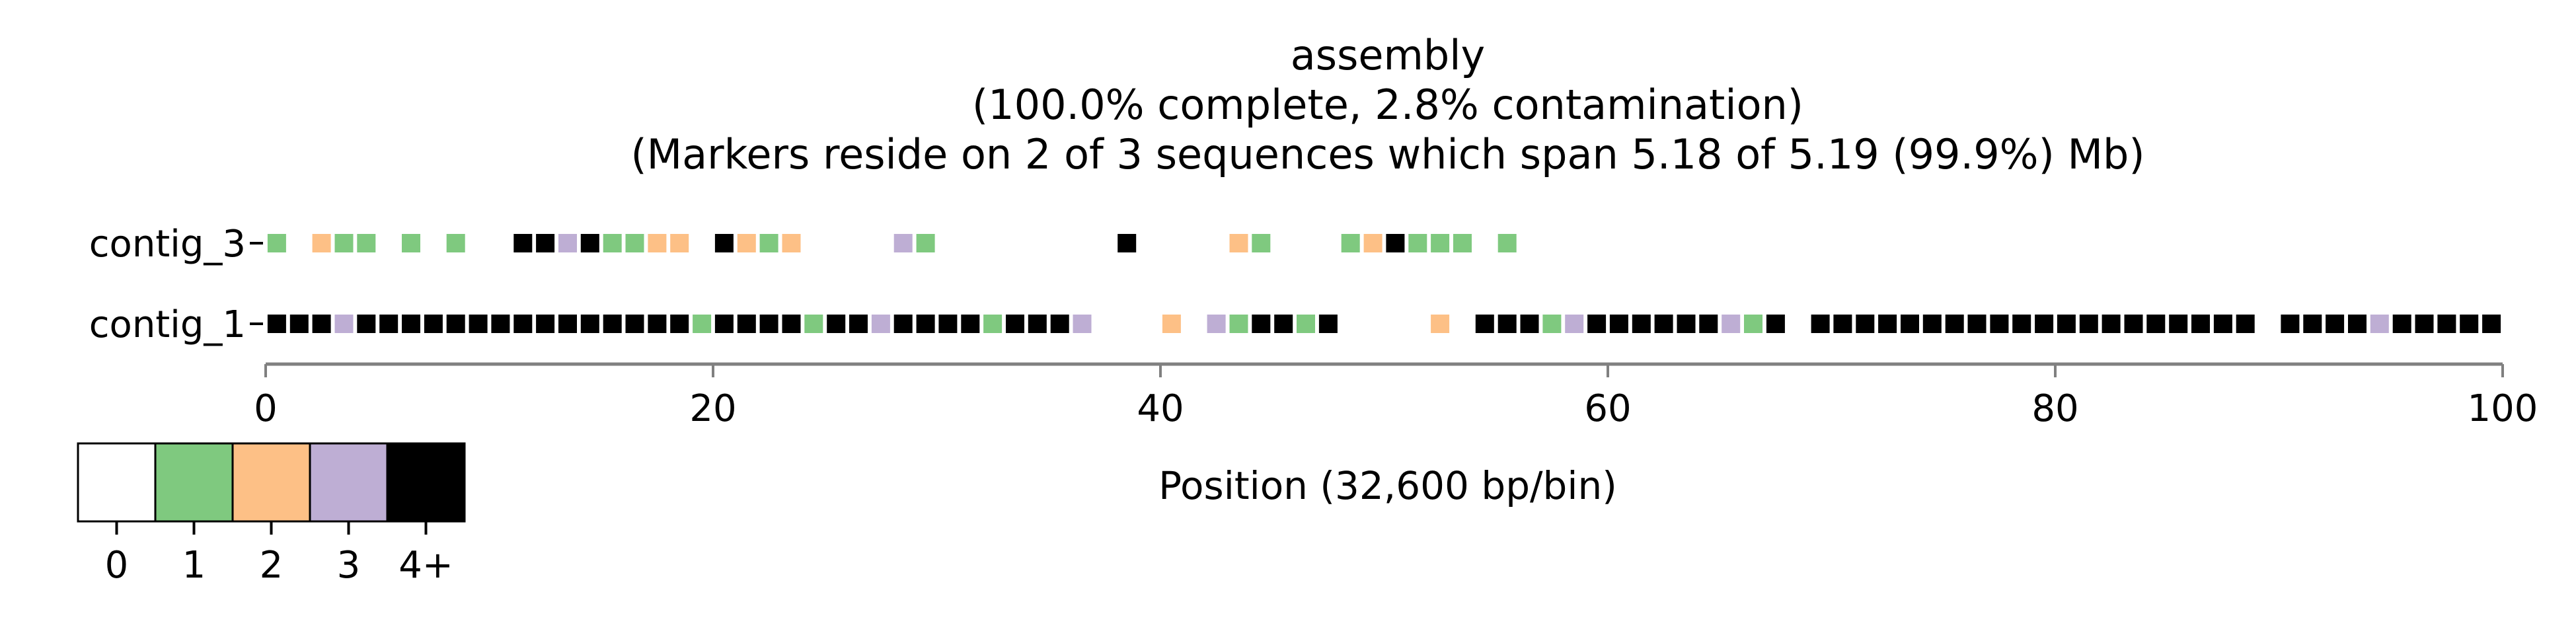 Image resolution: width=2576 pixels, height=641 pixels. What do you see at coordinates (2054, 408) in the screenshot?
I see `x-tick-label-80: 80` at bounding box center [2054, 408].